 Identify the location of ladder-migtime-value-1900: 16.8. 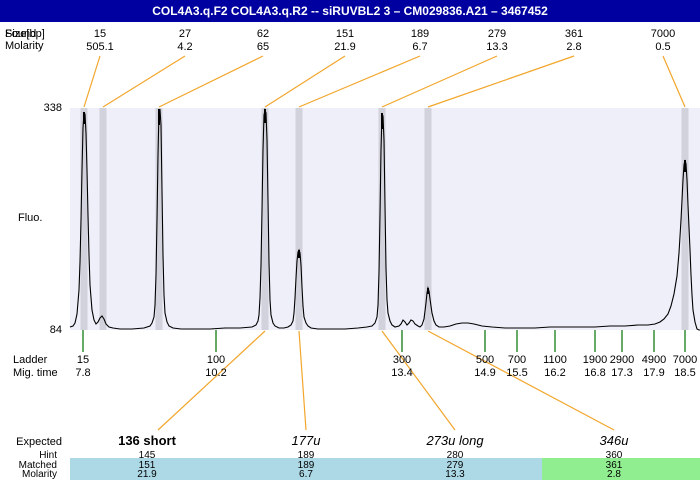
(595, 373).